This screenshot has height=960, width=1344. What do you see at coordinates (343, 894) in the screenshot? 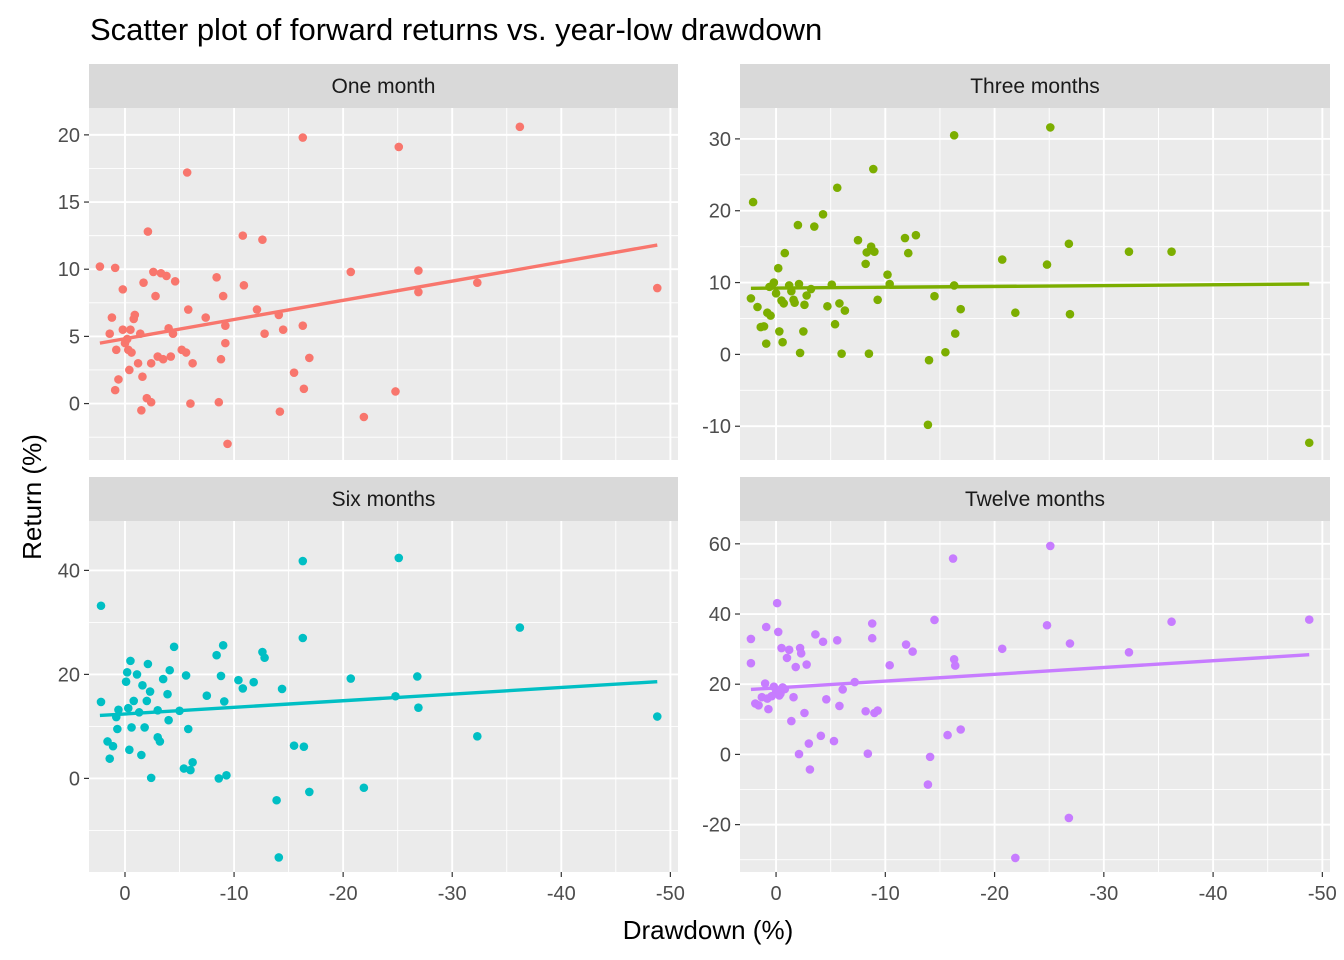
I see `x-tick-label: -20` at bounding box center [343, 894].